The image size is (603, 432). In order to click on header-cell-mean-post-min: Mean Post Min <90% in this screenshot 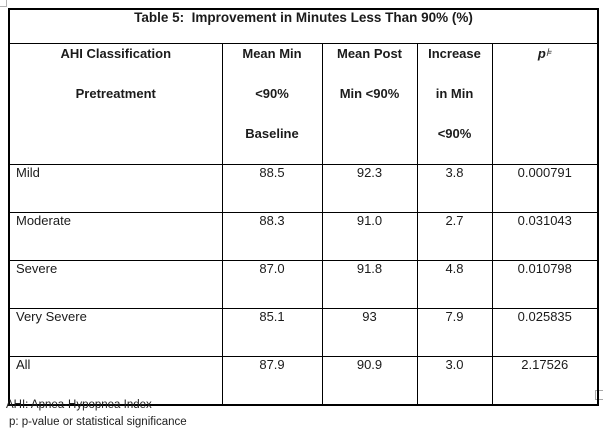, I will do `click(369, 104)`.